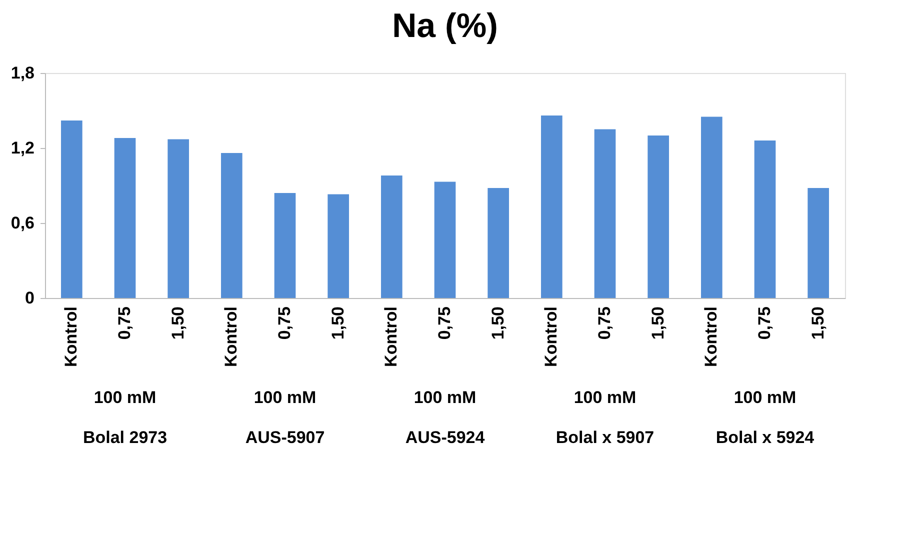  What do you see at coordinates (29, 298) in the screenshot?
I see `y-tick-label: 0` at bounding box center [29, 298].